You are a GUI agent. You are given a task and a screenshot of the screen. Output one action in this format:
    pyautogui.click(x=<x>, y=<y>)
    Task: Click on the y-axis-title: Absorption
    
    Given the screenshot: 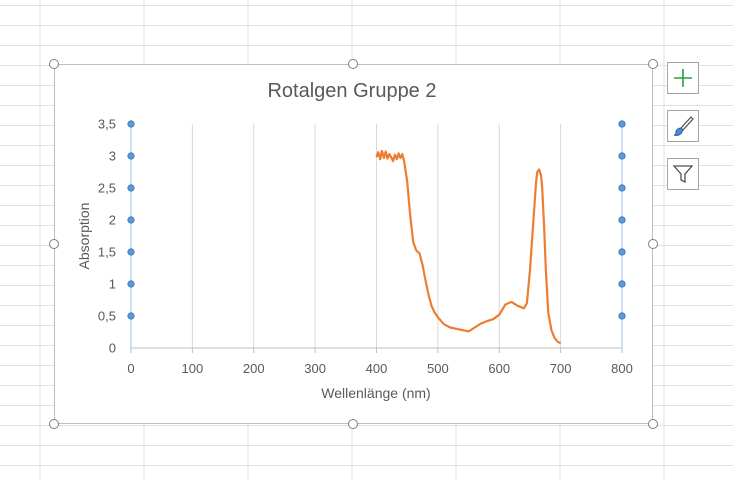 What is the action you would take?
    pyautogui.click(x=84, y=236)
    